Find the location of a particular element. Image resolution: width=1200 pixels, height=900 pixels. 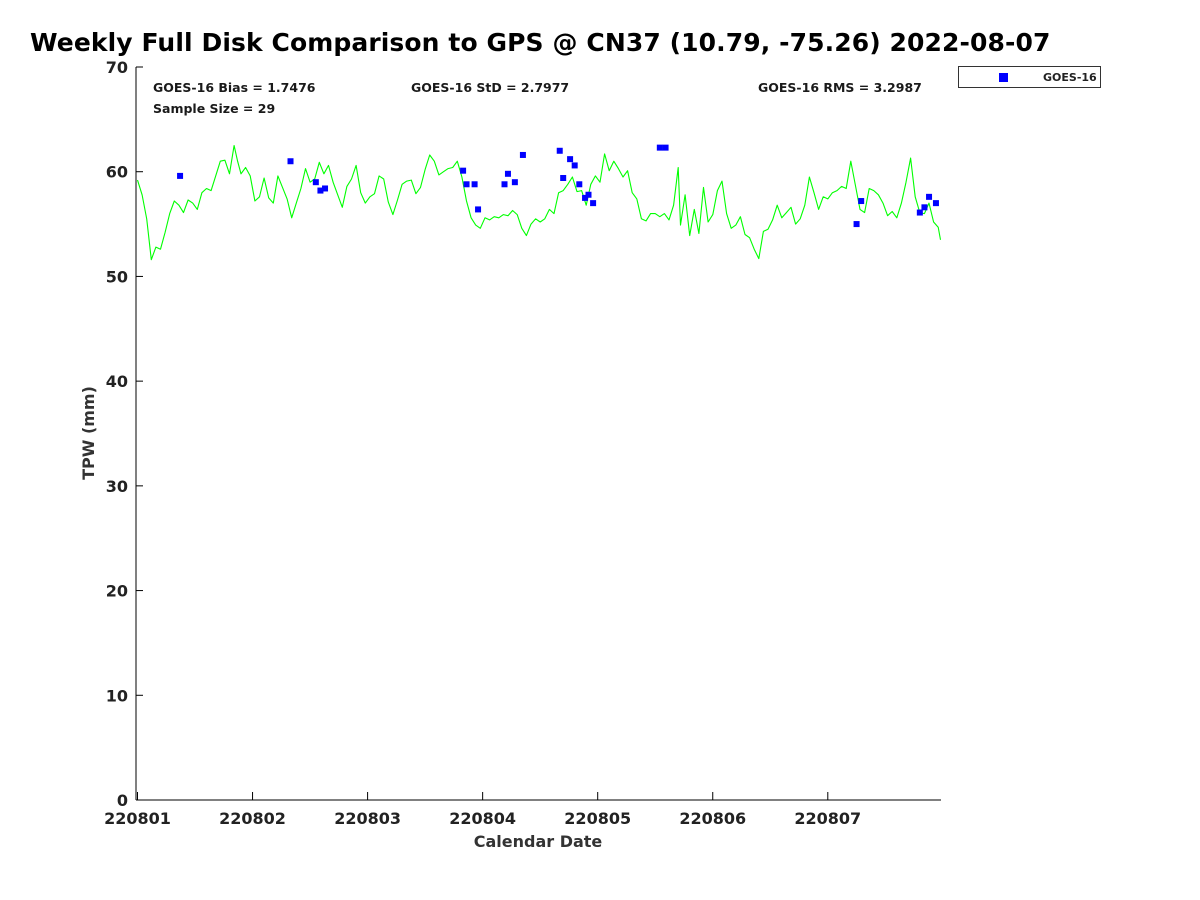

goes16-series is located at coordinates (558, 186).